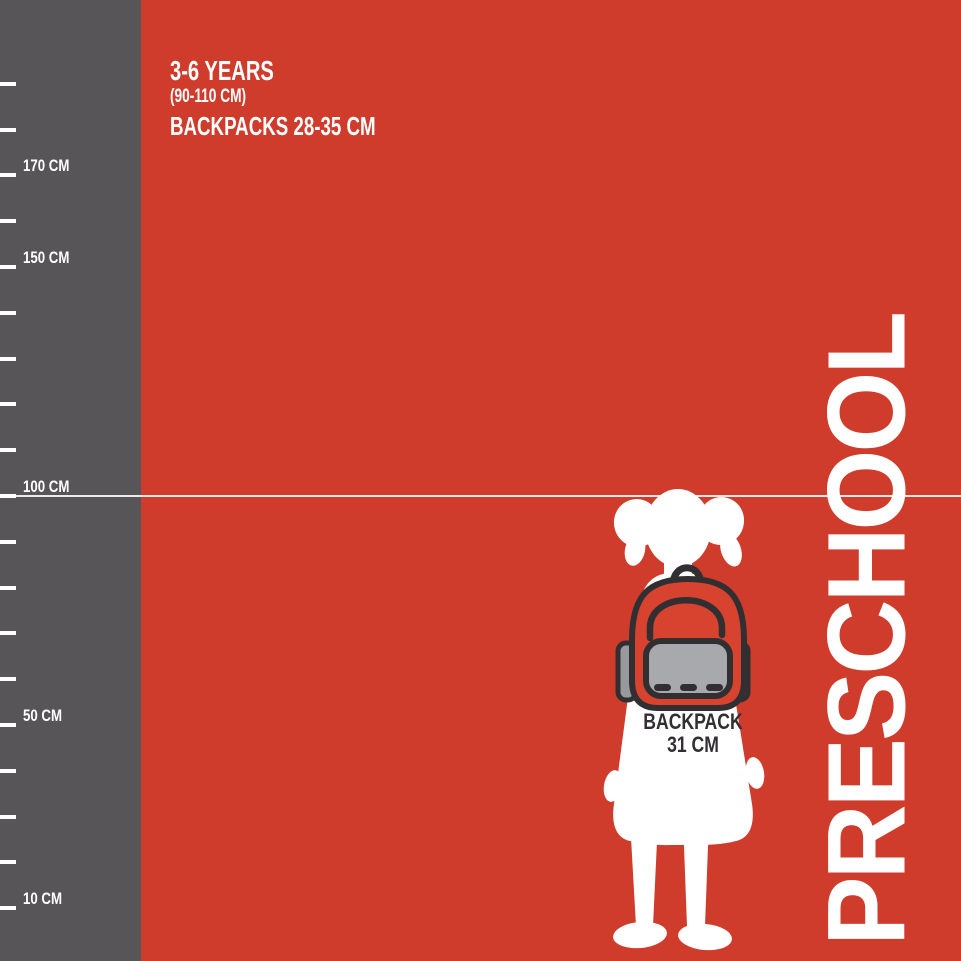  I want to click on pocket-dashes-icon, so click(688, 687).